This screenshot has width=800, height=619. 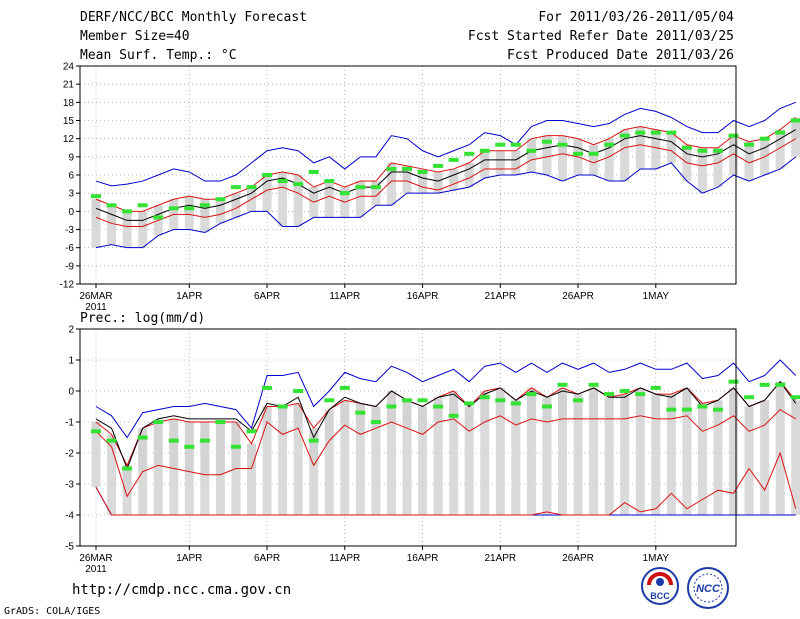 I want to click on prec-xtick-label: 16APR, so click(x=423, y=558).